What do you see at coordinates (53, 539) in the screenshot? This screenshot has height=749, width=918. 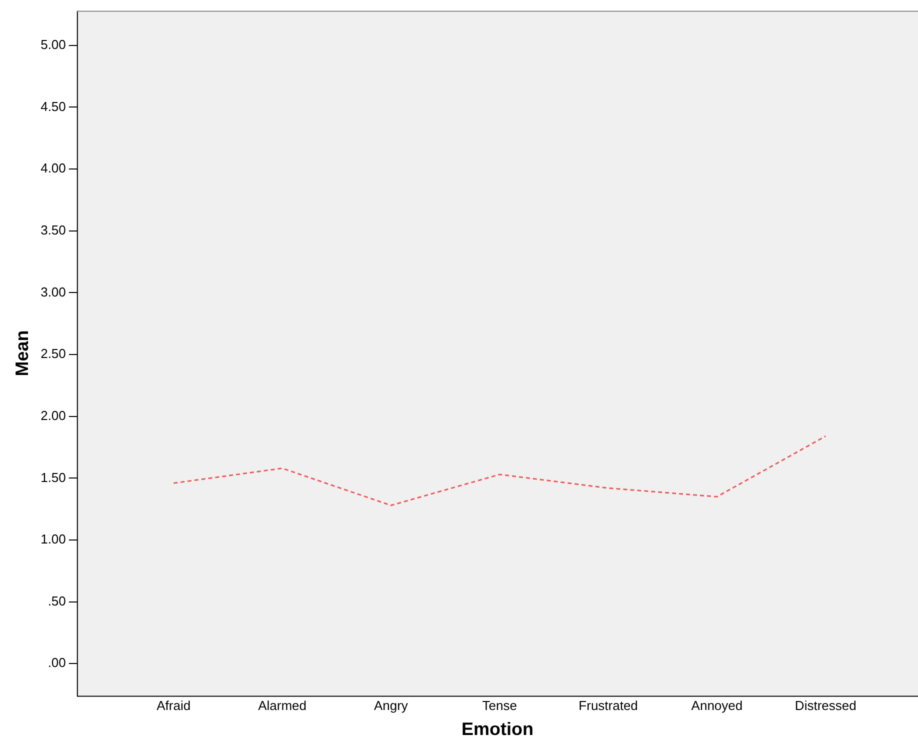 I see `y-tick-label: 1.00` at bounding box center [53, 539].